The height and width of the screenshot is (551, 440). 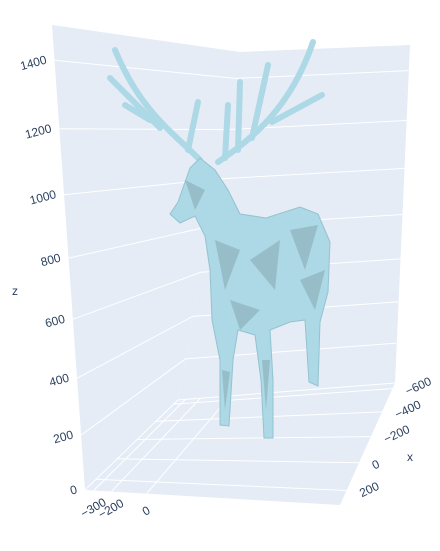 What do you see at coordinates (410, 457) in the screenshot?
I see `x-axis-title: x` at bounding box center [410, 457].